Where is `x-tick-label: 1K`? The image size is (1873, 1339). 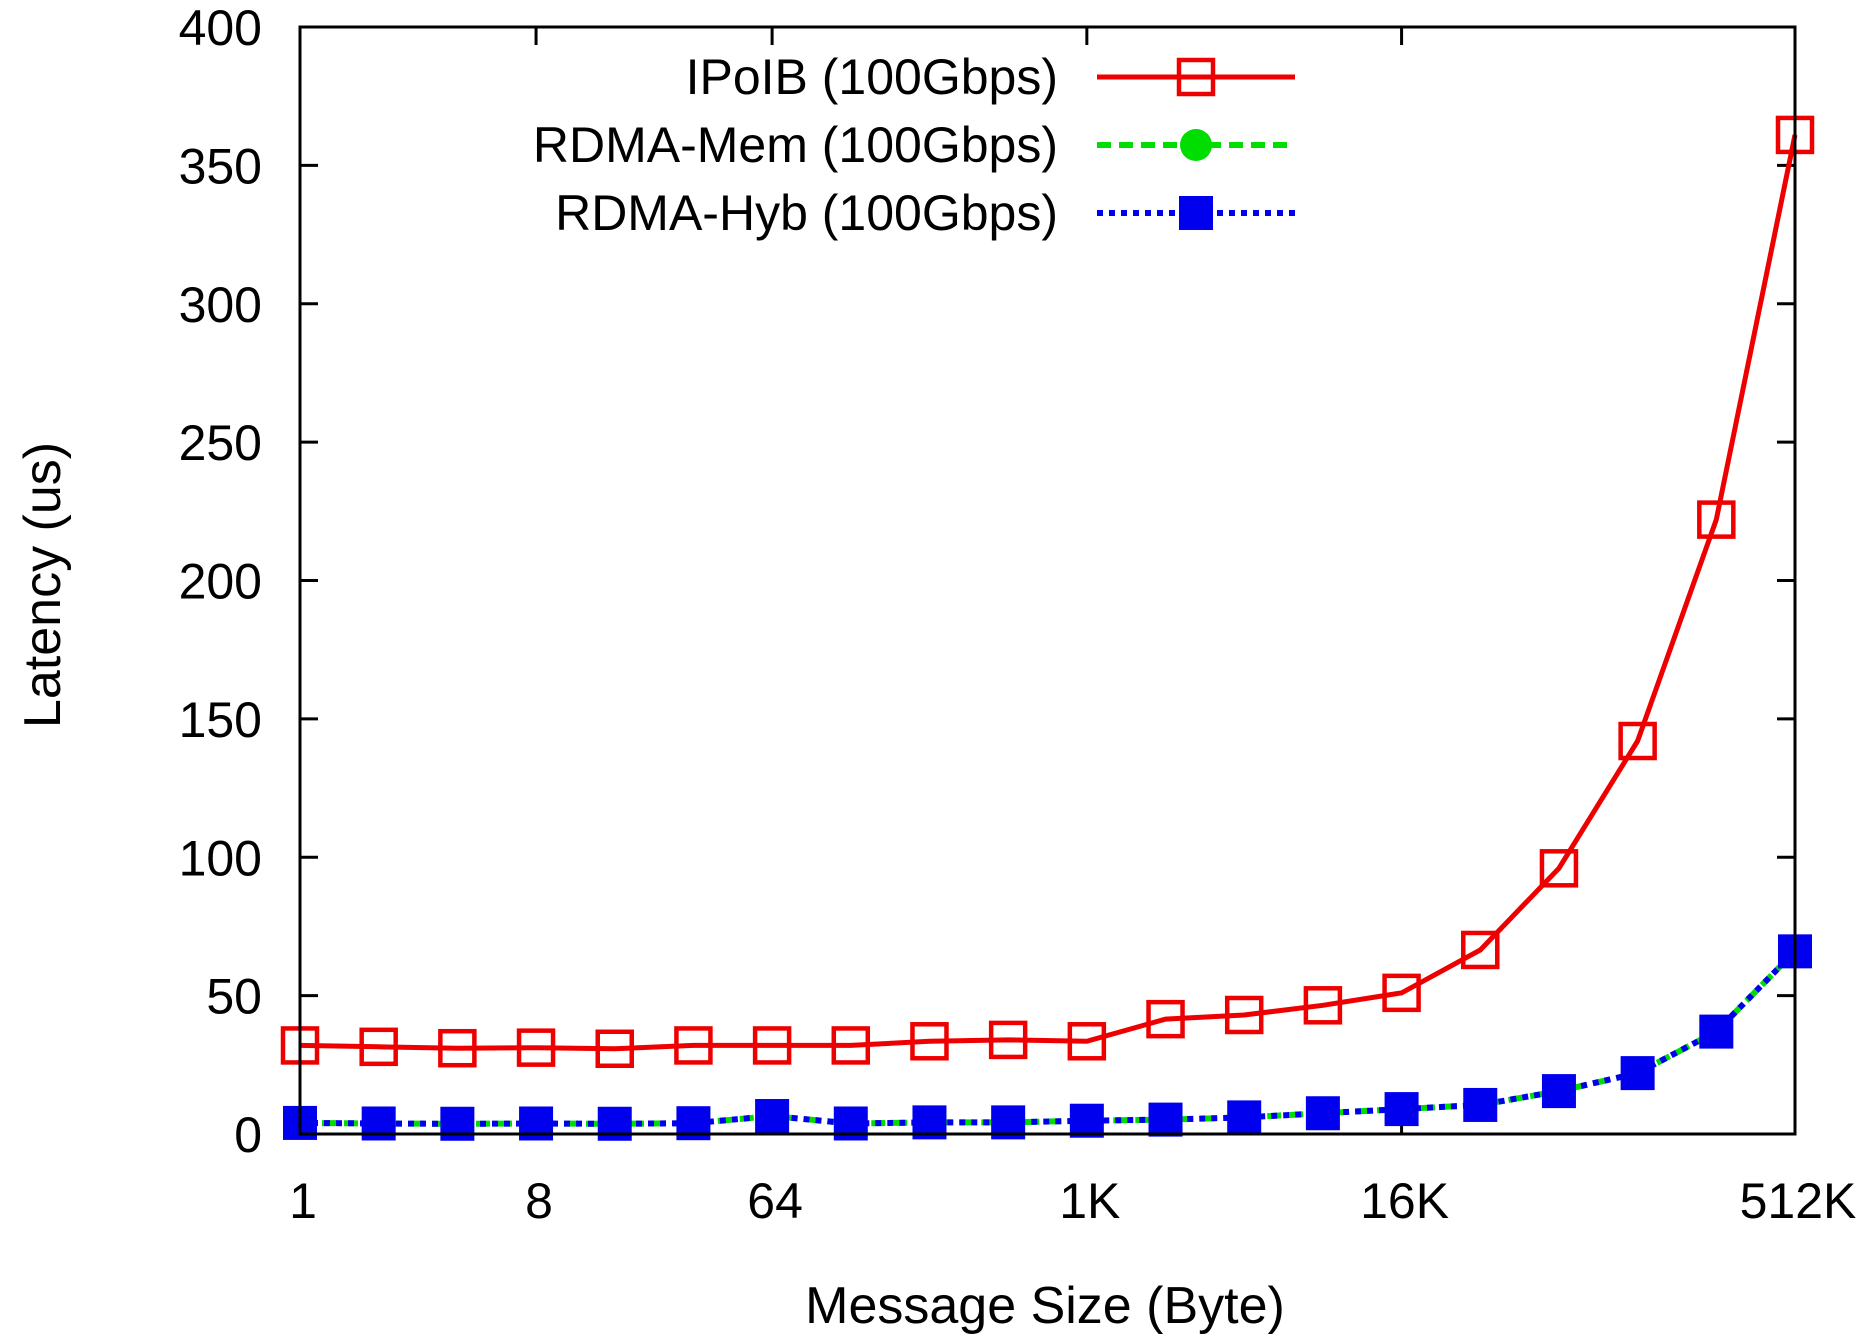
x-tick-label: 1K is located at coordinates (1089, 1201).